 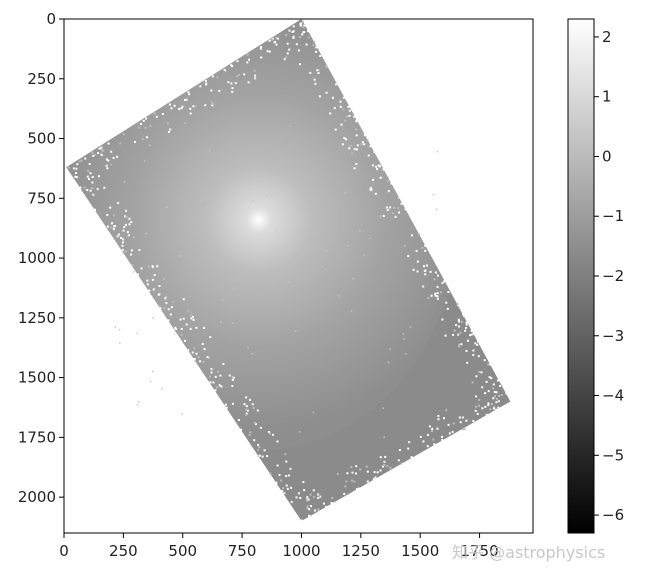 I want to click on x-tick-label: 0, so click(x=64, y=551).